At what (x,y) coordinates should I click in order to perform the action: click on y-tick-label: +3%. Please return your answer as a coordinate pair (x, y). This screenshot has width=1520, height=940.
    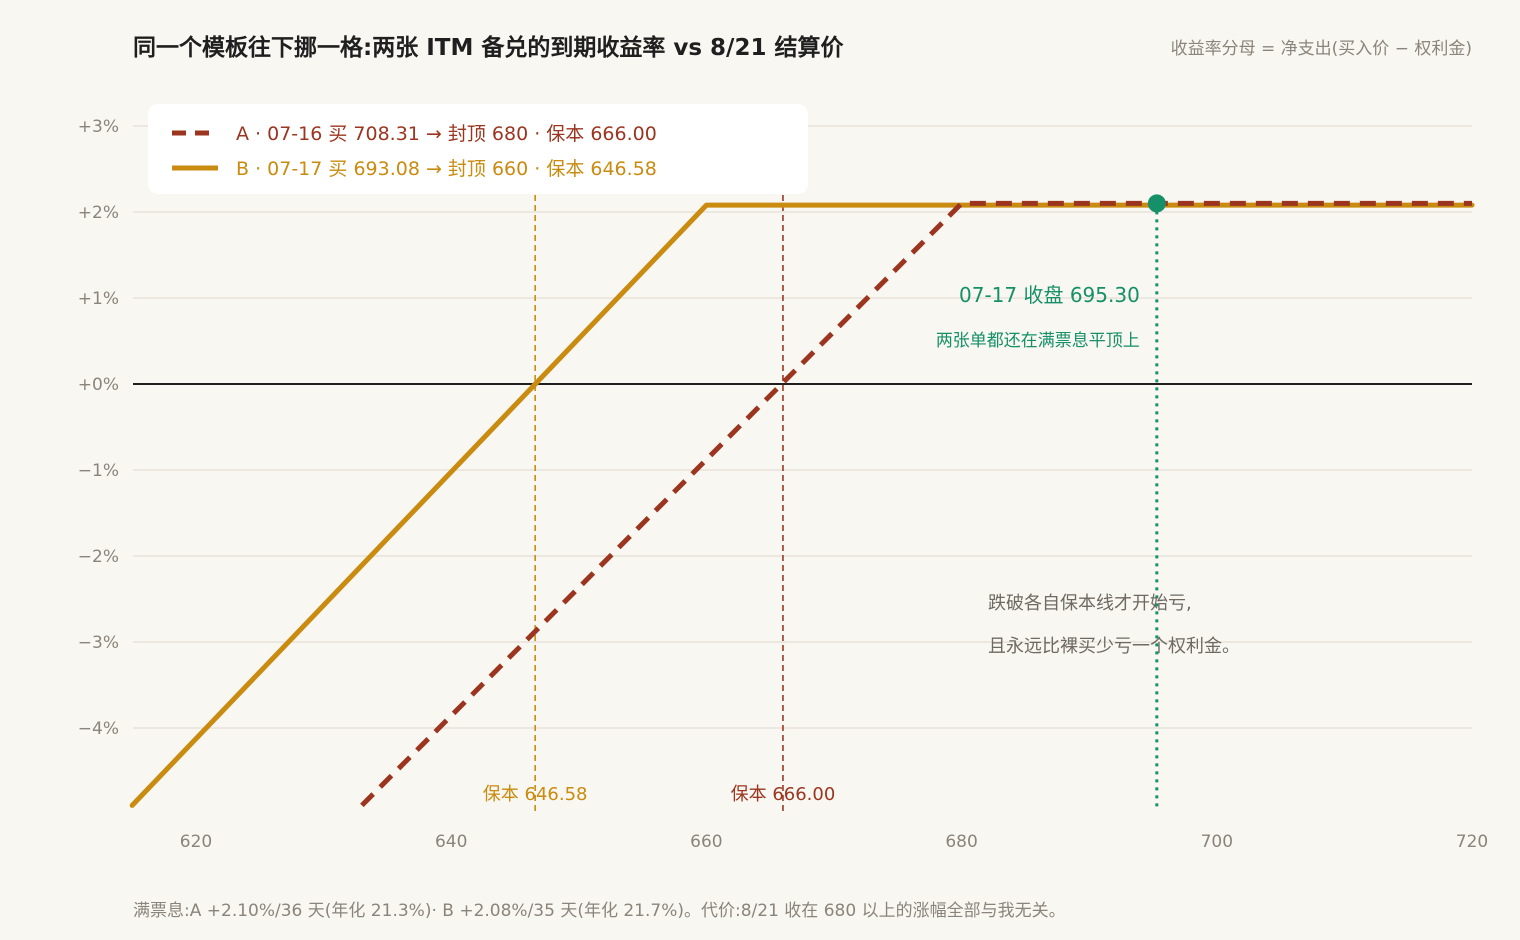
    Looking at the image, I should click on (98, 127).